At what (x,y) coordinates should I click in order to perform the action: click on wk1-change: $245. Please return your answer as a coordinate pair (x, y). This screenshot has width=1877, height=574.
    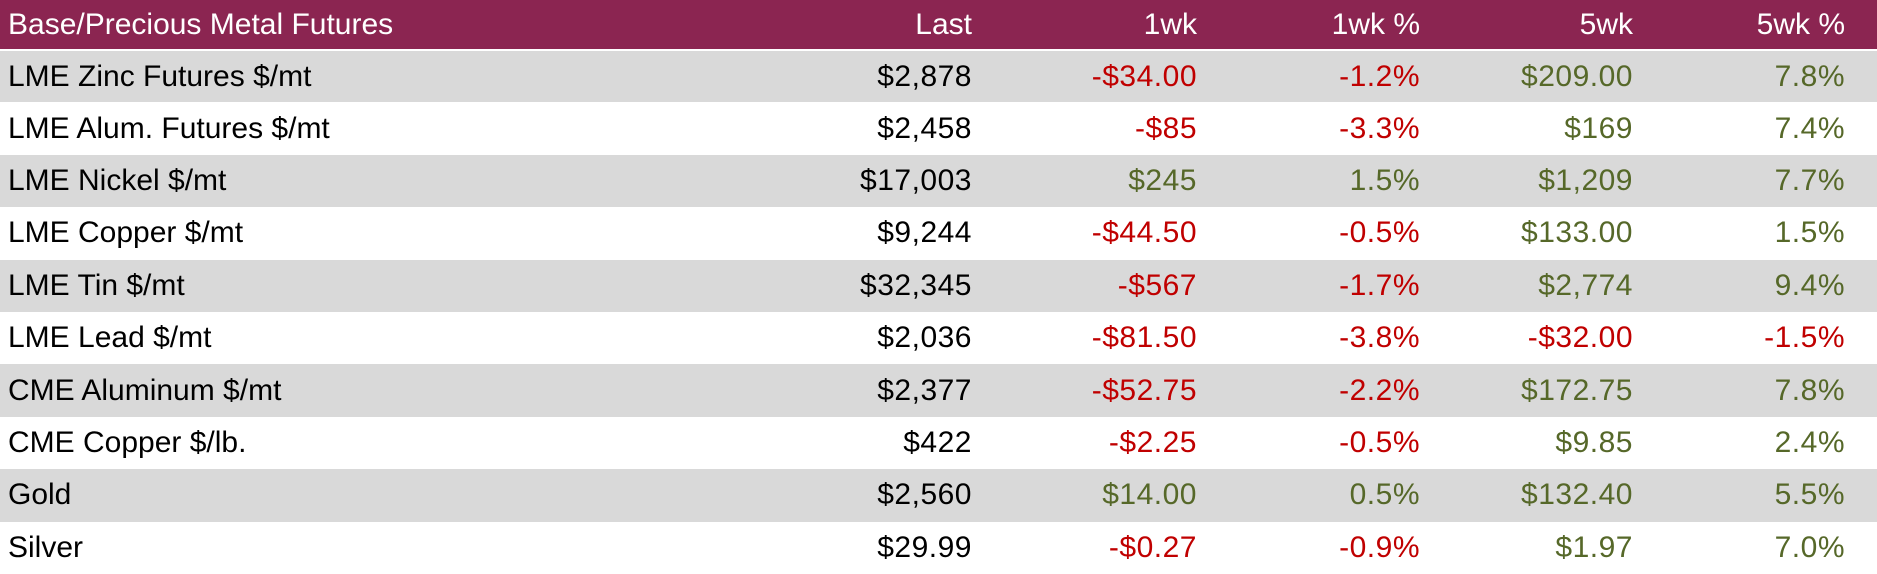
    Looking at the image, I should click on (1162, 180).